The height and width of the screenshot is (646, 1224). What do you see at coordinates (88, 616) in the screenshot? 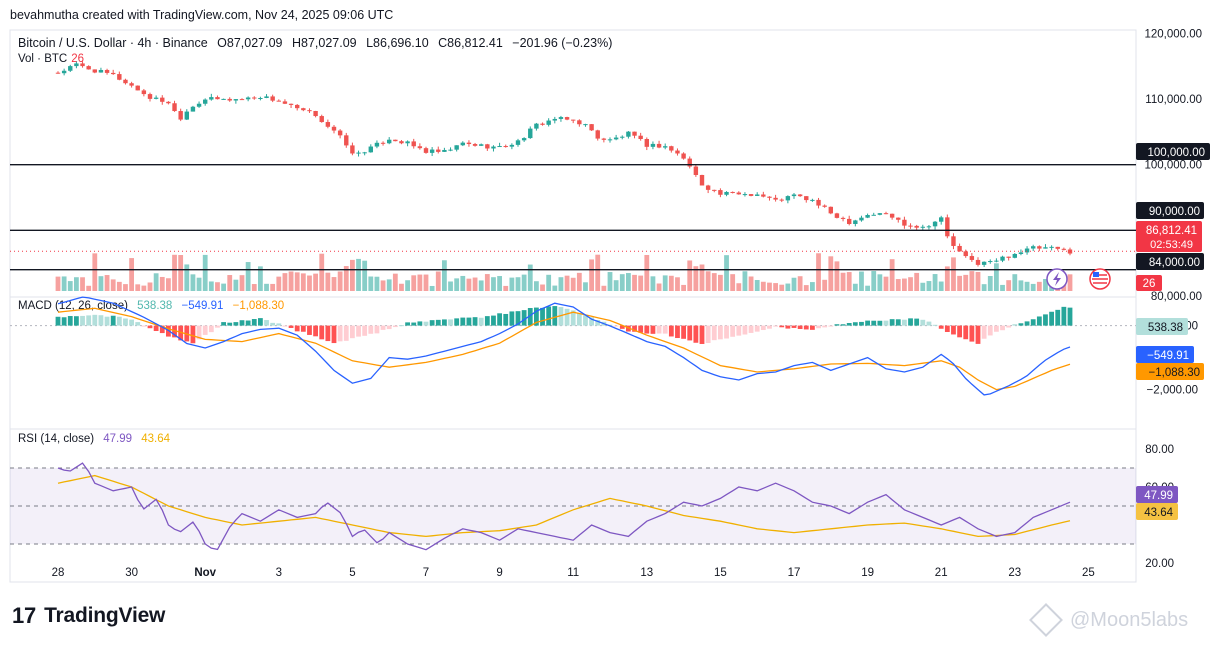
I see `tradingview-logo: 17 TradingView` at bounding box center [88, 616].